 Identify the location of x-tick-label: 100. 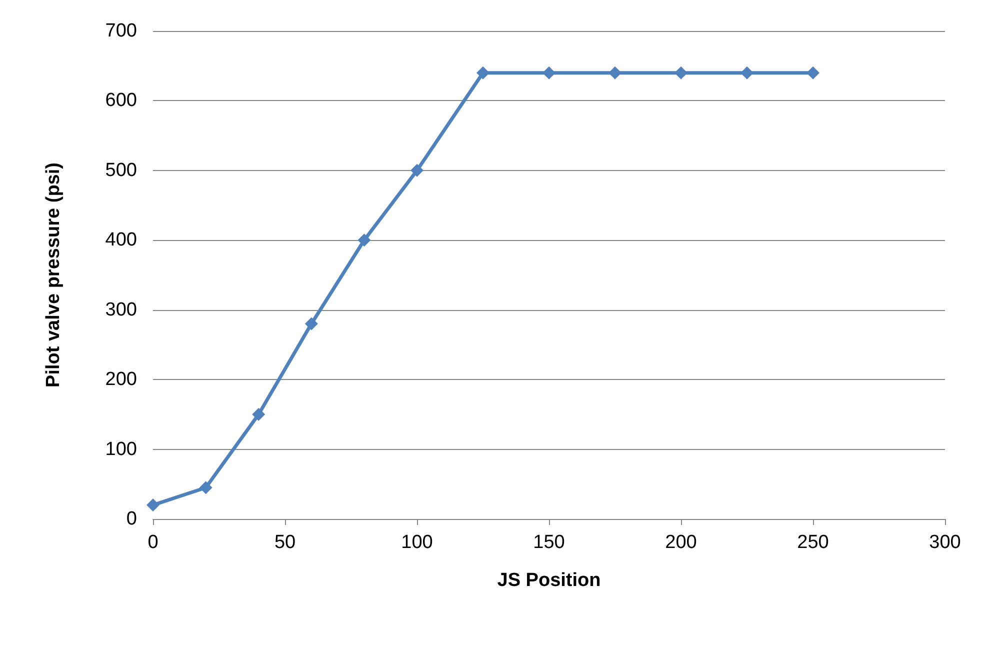
(417, 542).